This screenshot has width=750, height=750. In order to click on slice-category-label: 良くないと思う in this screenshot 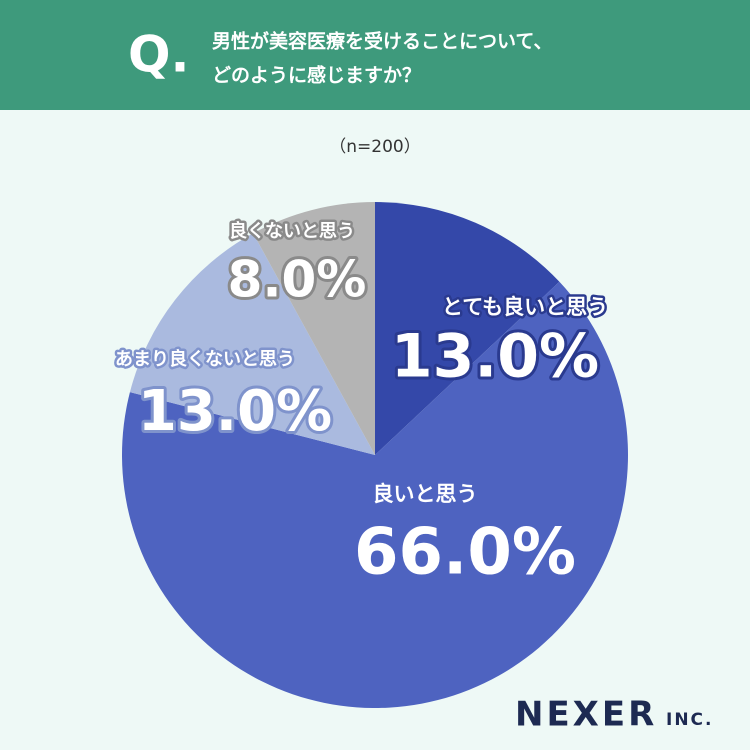, I will do `click(292, 231)`.